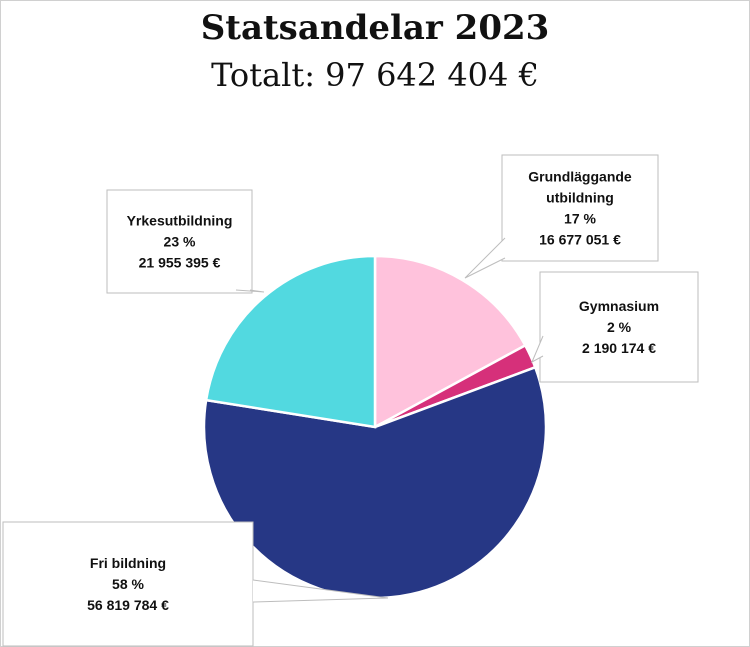 The height and width of the screenshot is (647, 750). Describe the element at coordinates (375, 28) in the screenshot. I see `chart-title: Statsandelar 2023` at that location.